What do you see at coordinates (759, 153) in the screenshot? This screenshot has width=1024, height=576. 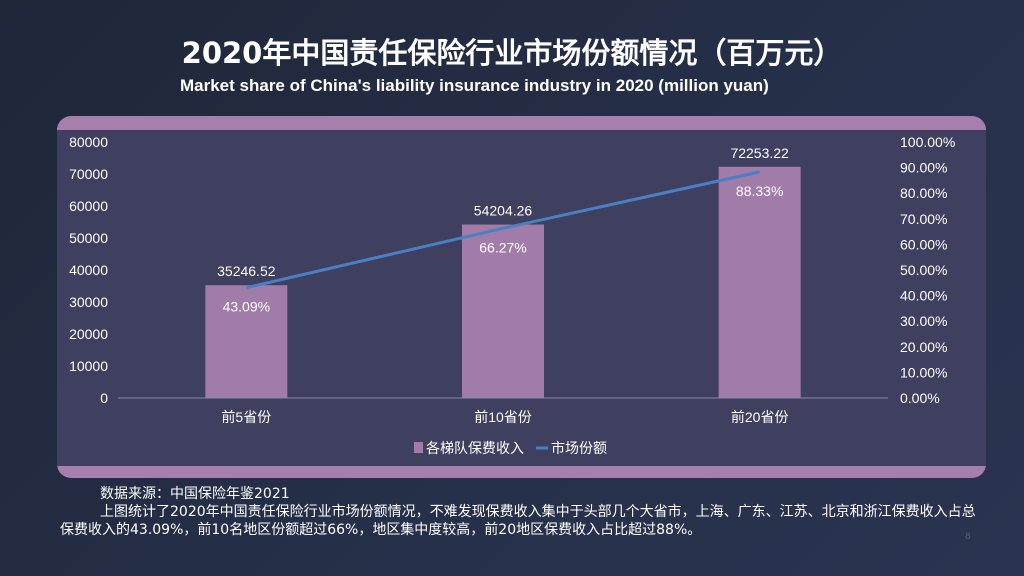 I see `bar-data-label: 72253.22` at bounding box center [759, 153].